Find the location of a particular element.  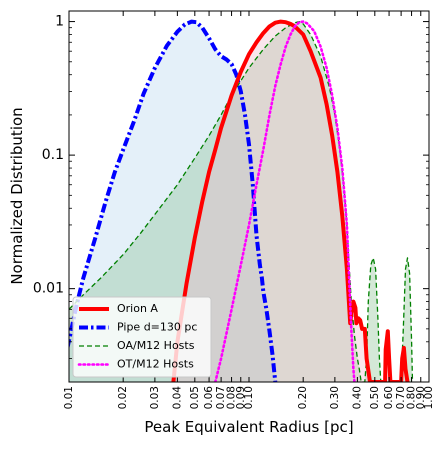

x-tick-label: 0.06 is located at coordinates (209, 398).